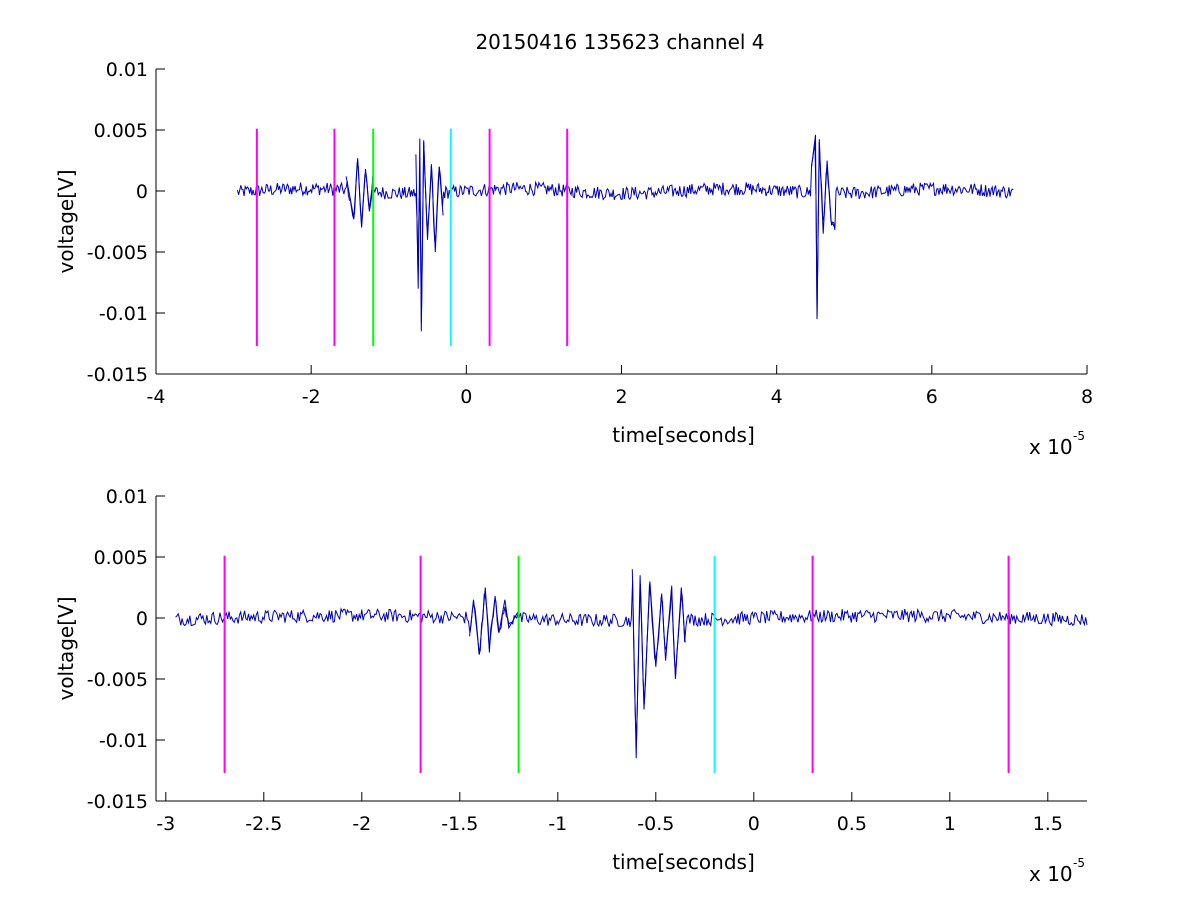  What do you see at coordinates (777, 397) in the screenshot?
I see `x-tick-label: 4` at bounding box center [777, 397].